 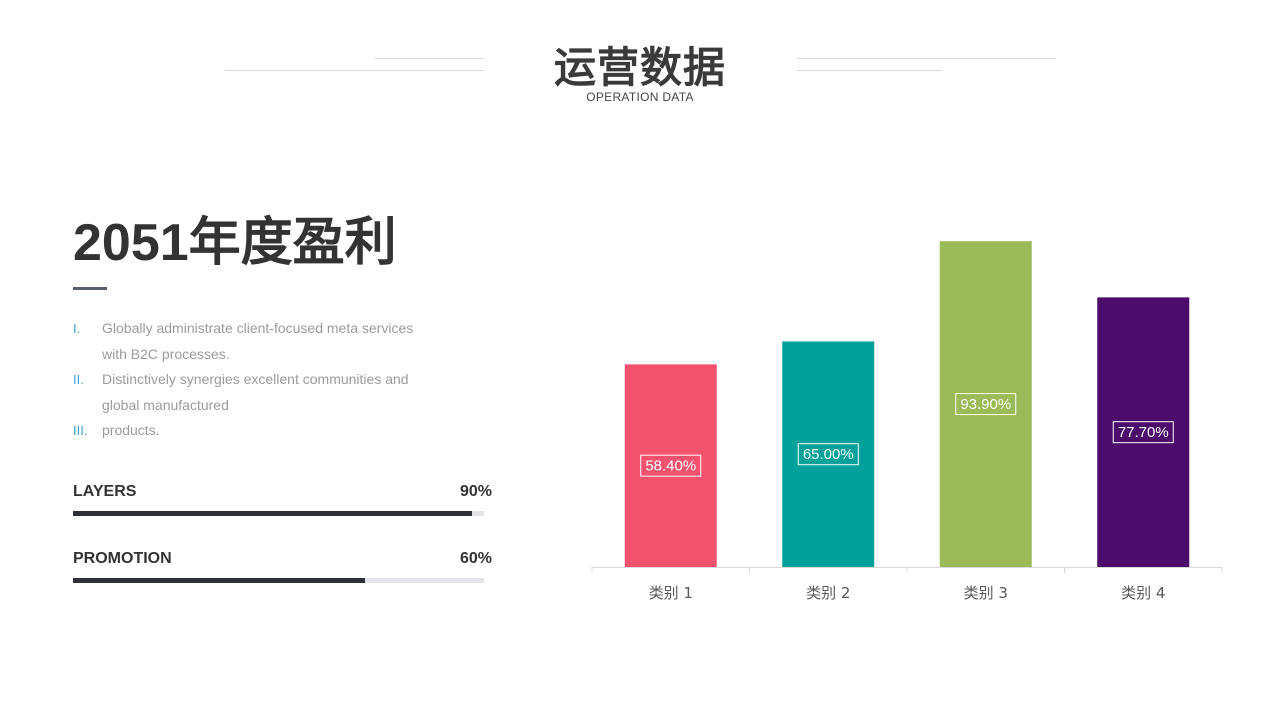 I want to click on page-subtitle: OPERATION DATA, so click(x=640, y=97).